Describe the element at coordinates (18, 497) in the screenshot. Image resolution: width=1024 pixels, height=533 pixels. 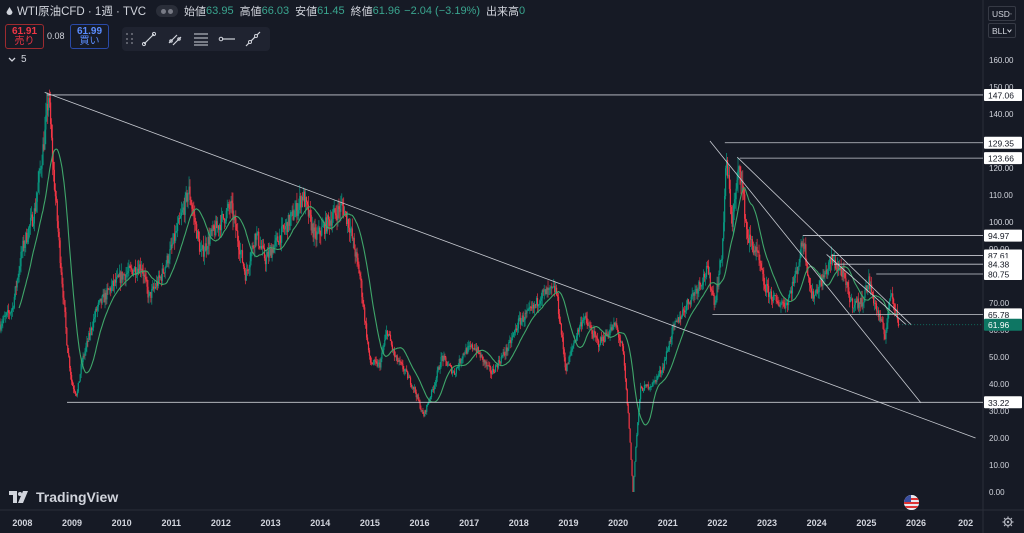
I see `tradingview-logo-icon` at that location.